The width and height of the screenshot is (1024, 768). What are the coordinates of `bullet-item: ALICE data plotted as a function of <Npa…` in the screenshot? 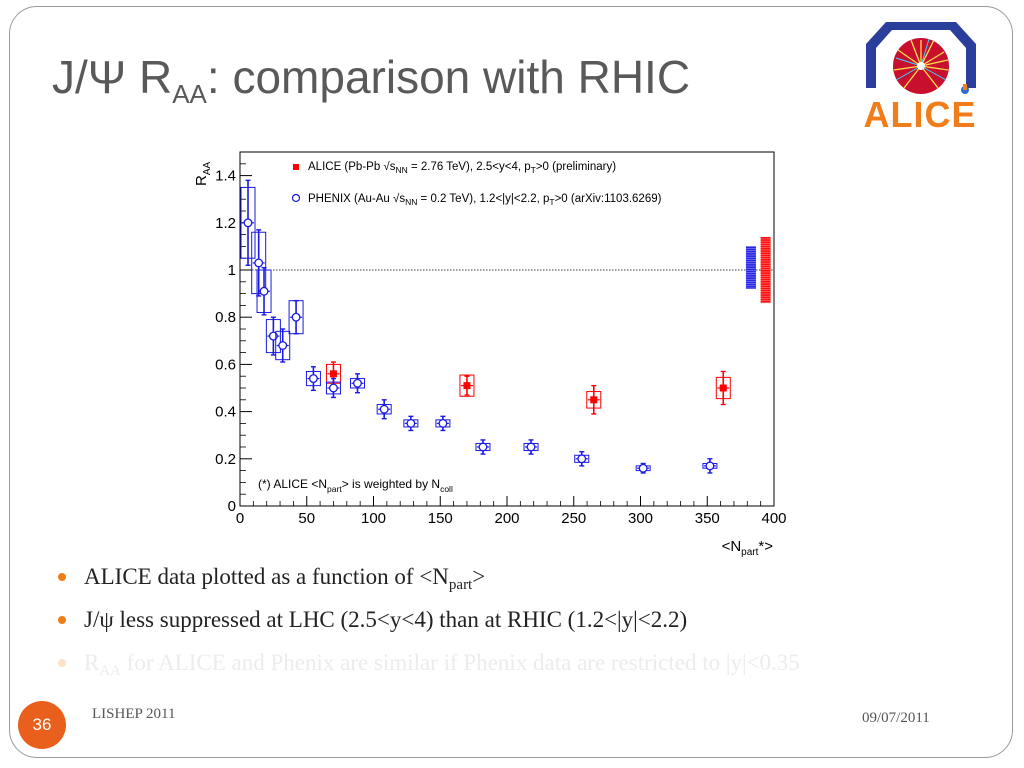 It's located at (529, 581).